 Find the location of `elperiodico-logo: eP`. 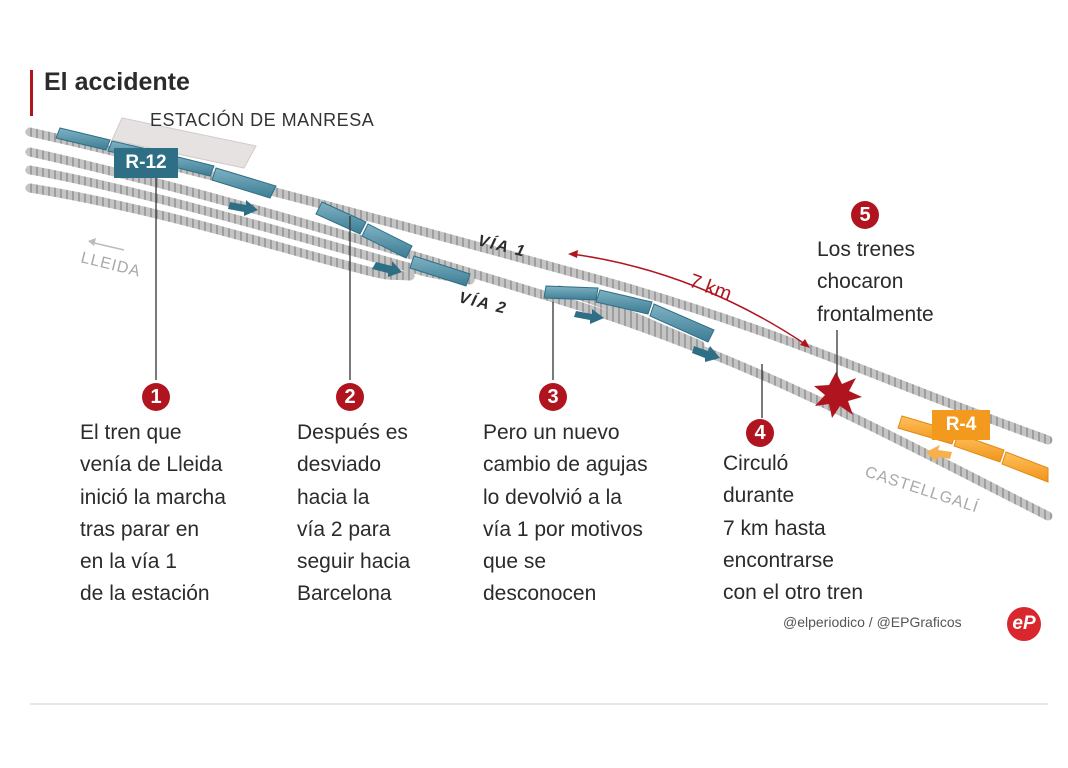

elperiodico-logo: eP is located at coordinates (1024, 624).